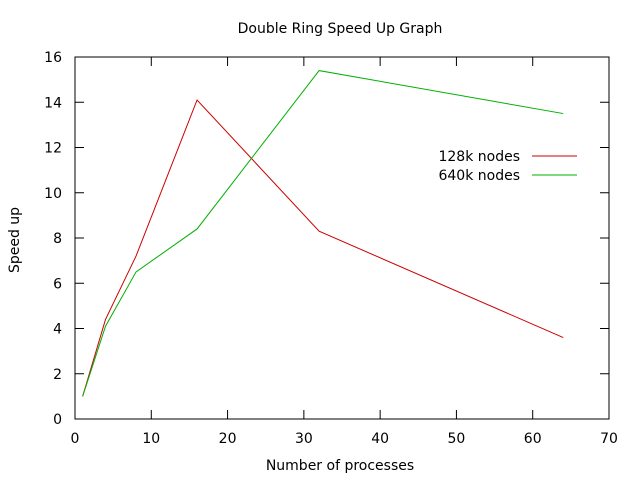 This screenshot has width=640, height=480. I want to click on y-tick-label: 10, so click(53, 194).